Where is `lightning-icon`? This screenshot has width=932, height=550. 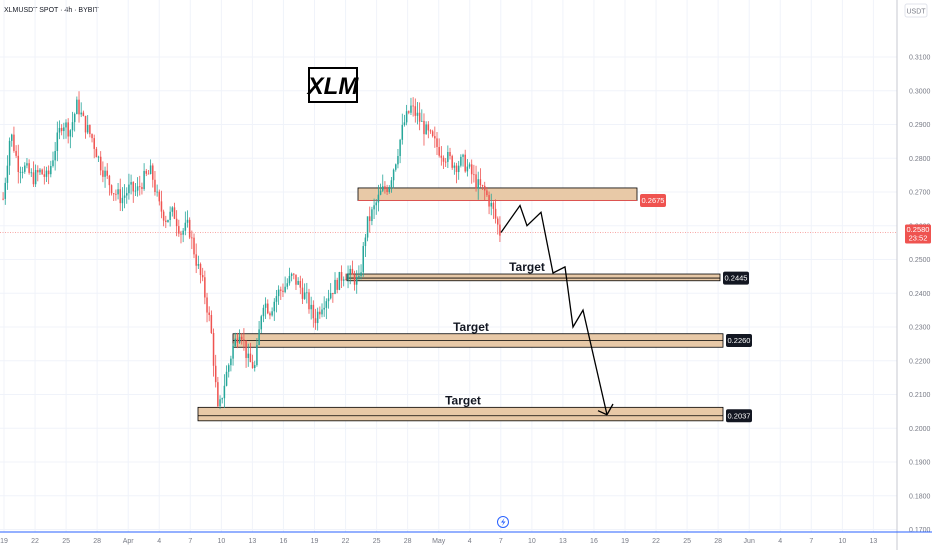 lightning-icon is located at coordinates (503, 522).